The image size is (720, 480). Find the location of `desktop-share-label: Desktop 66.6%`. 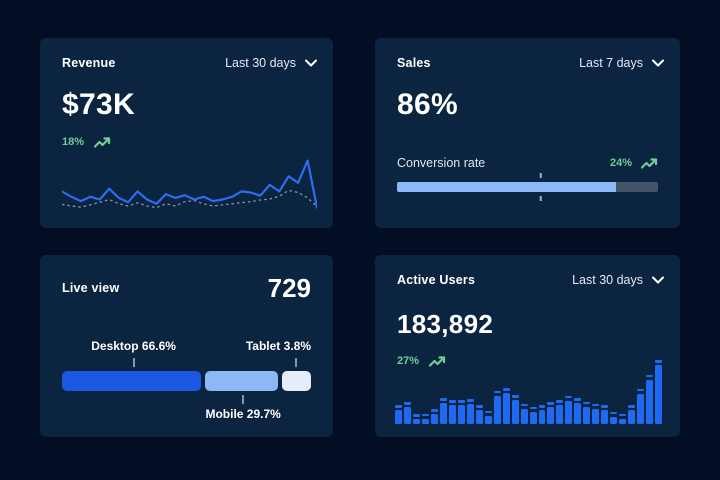

desktop-share-label: Desktop 66.6% is located at coordinates (133, 346).